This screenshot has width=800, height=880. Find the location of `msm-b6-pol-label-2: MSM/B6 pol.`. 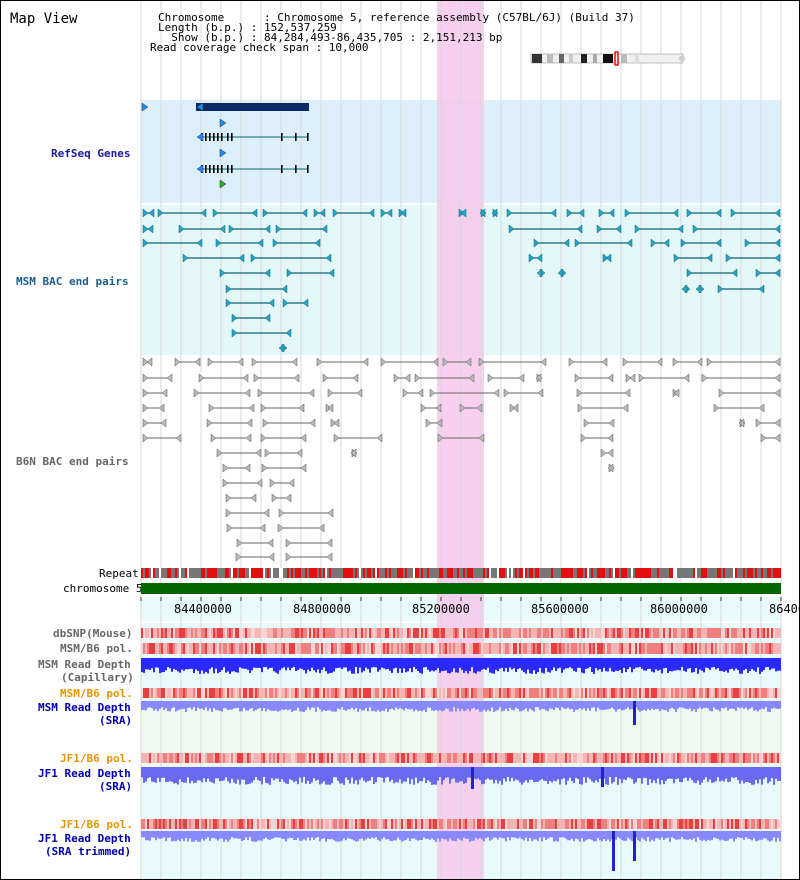

msm-b6-pol-label-2: MSM/B6 pol. is located at coordinates (96, 693).